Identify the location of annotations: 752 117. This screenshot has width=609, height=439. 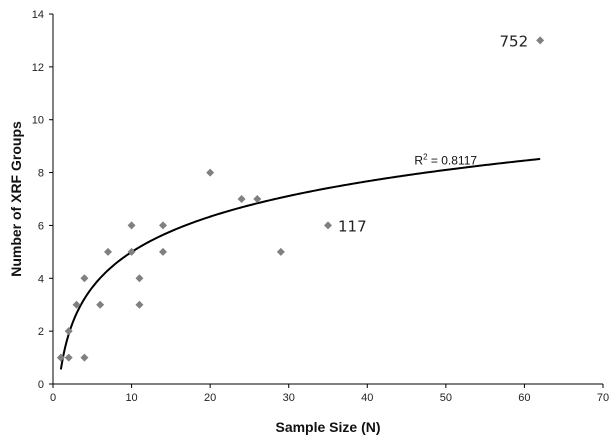
(433, 133).